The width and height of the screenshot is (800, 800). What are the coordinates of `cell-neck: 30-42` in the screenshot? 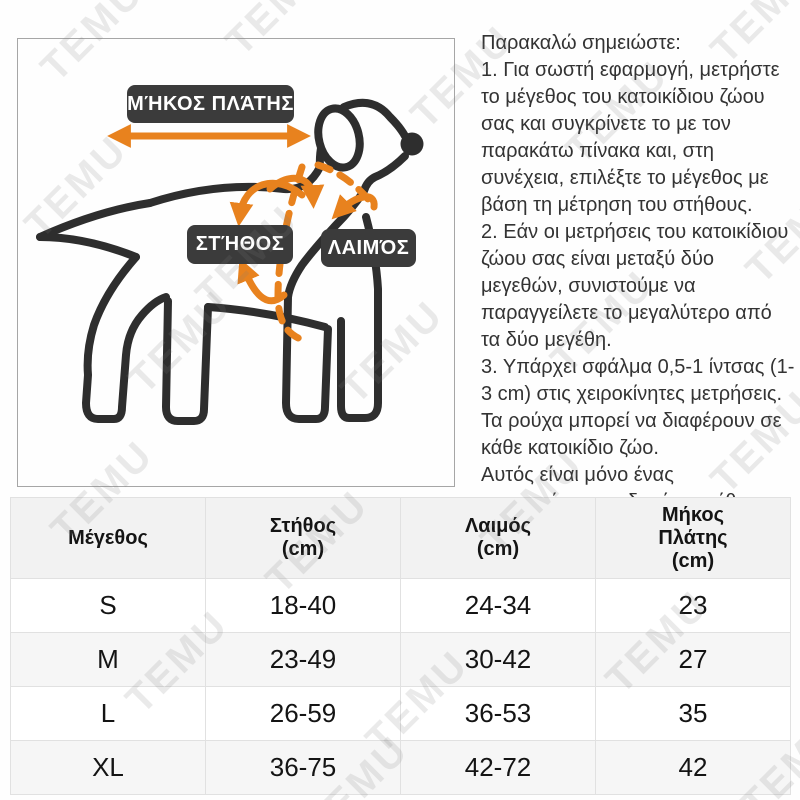 It's located at (498, 659).